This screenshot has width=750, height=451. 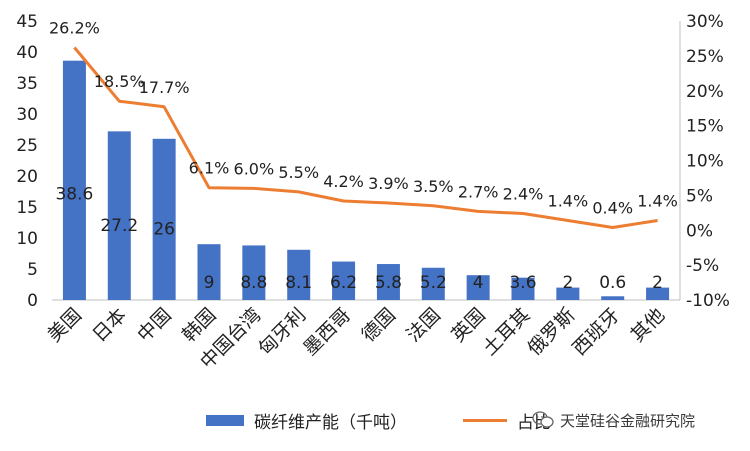 I want to click on y-right-tick-label: 0%, so click(x=699, y=231).